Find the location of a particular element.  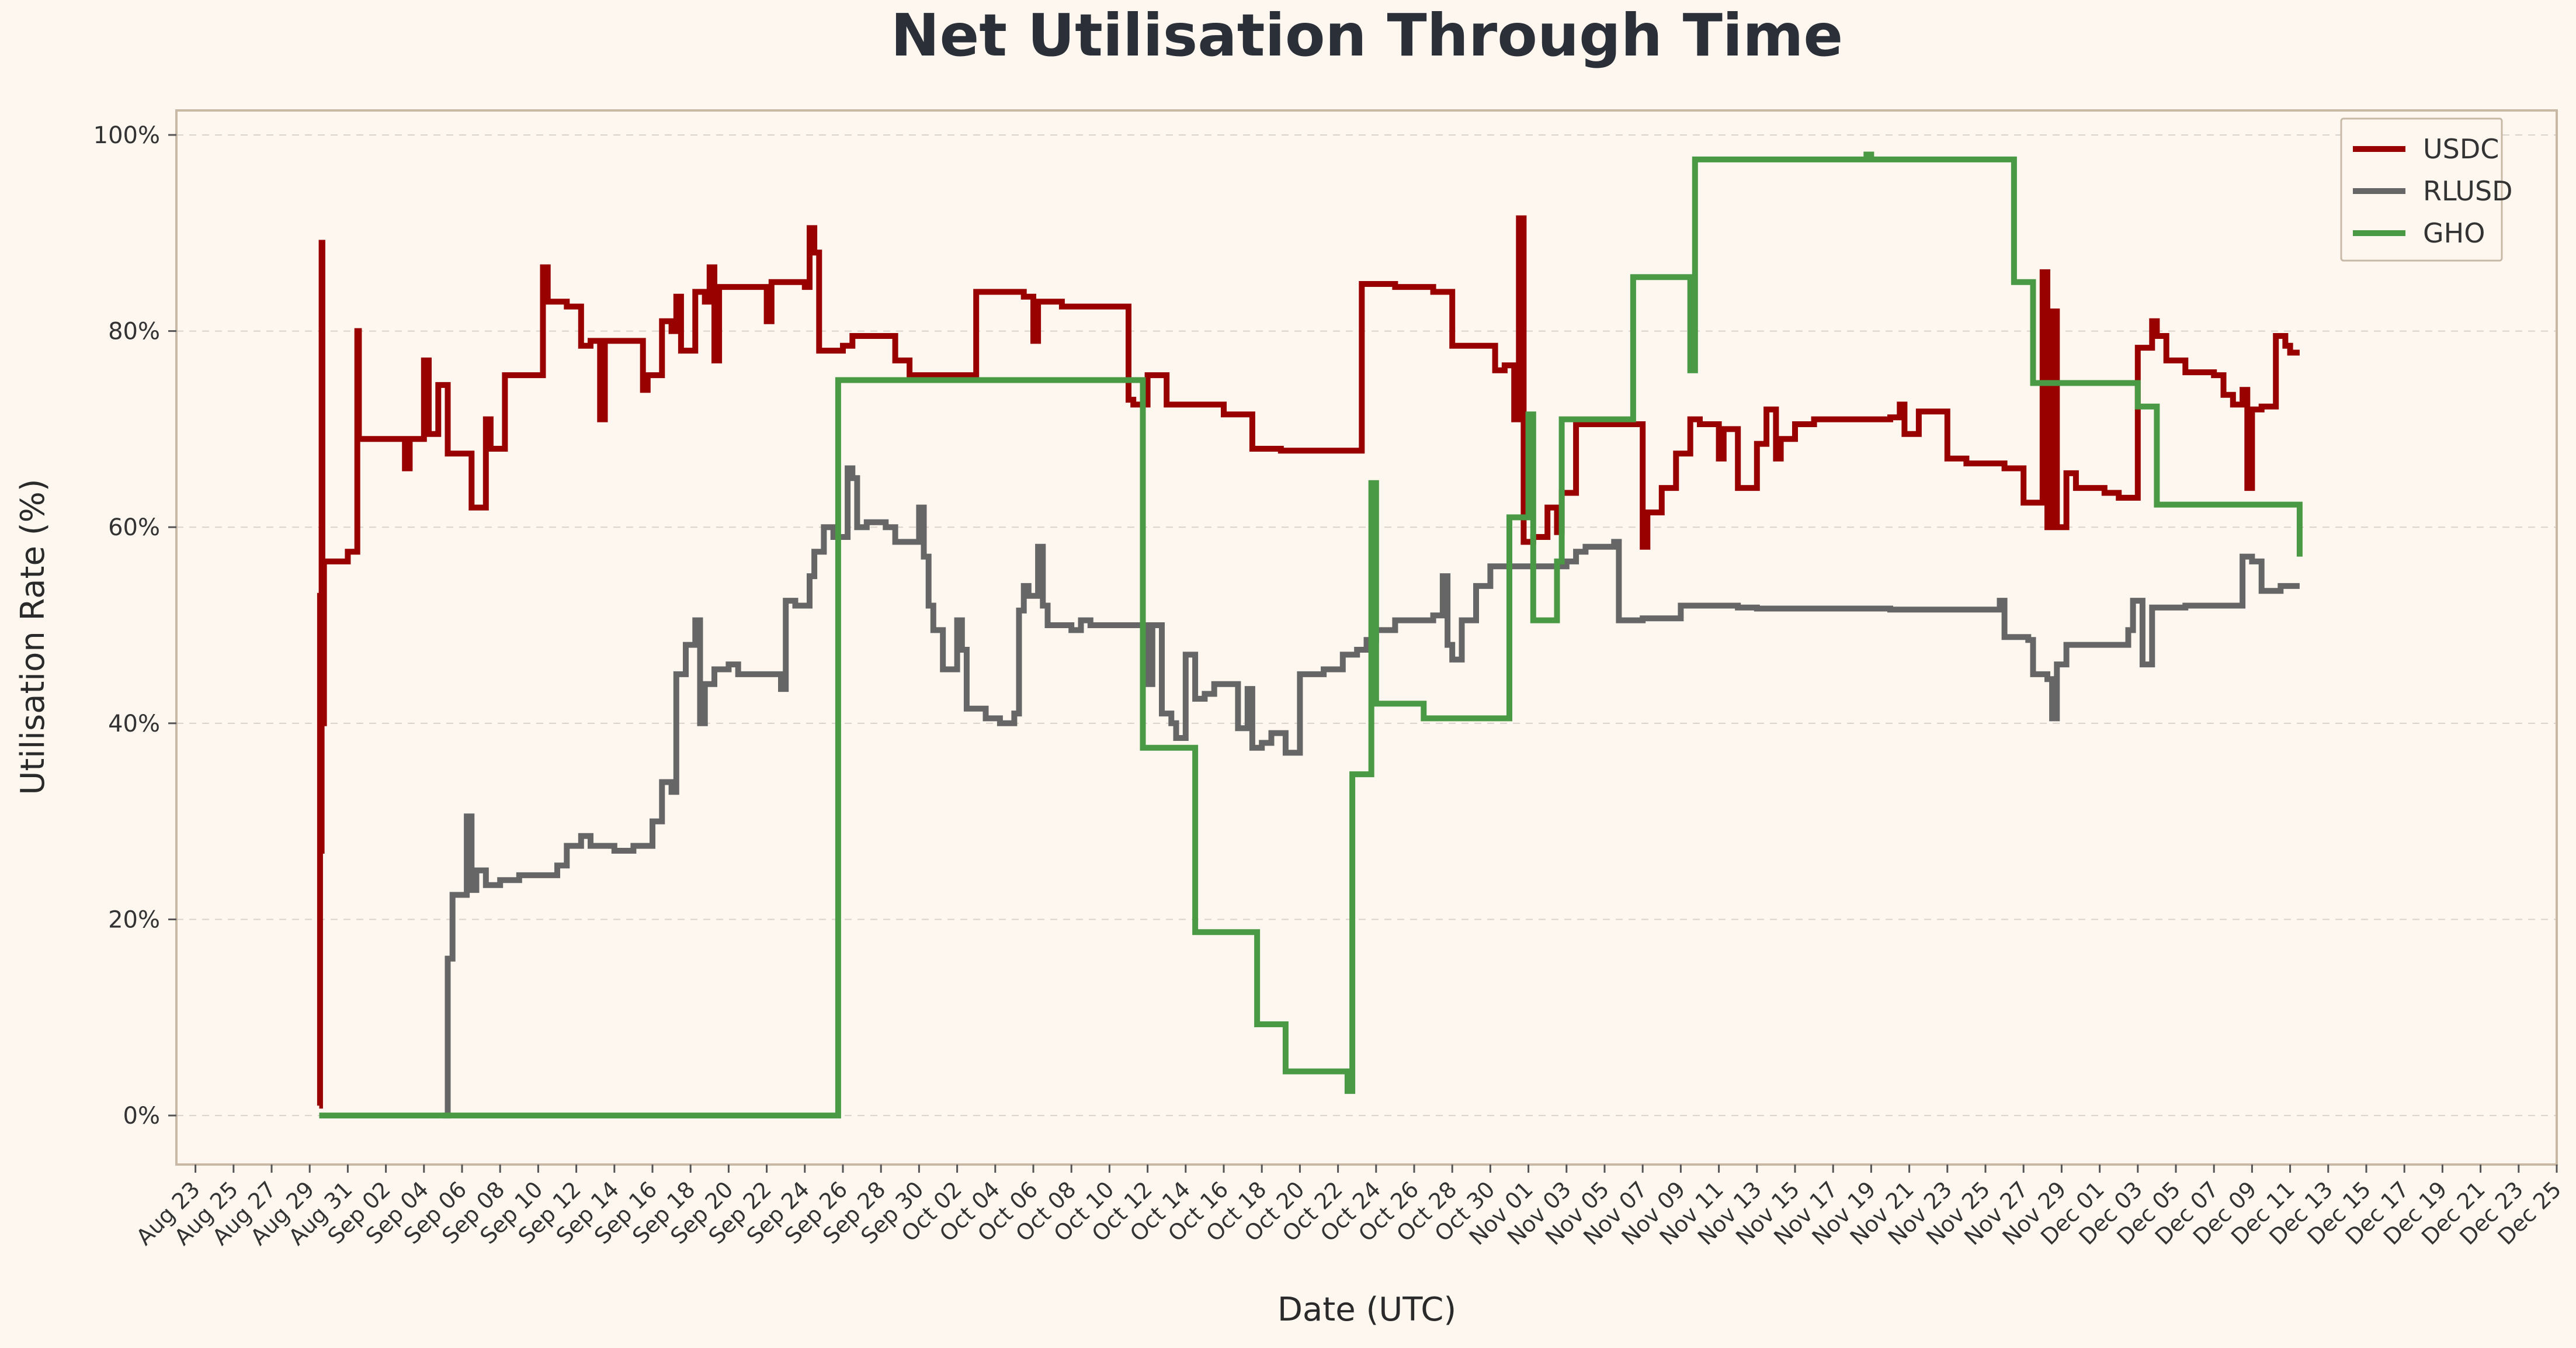

legend-label-rlusd: RLUSD is located at coordinates (2468, 191).